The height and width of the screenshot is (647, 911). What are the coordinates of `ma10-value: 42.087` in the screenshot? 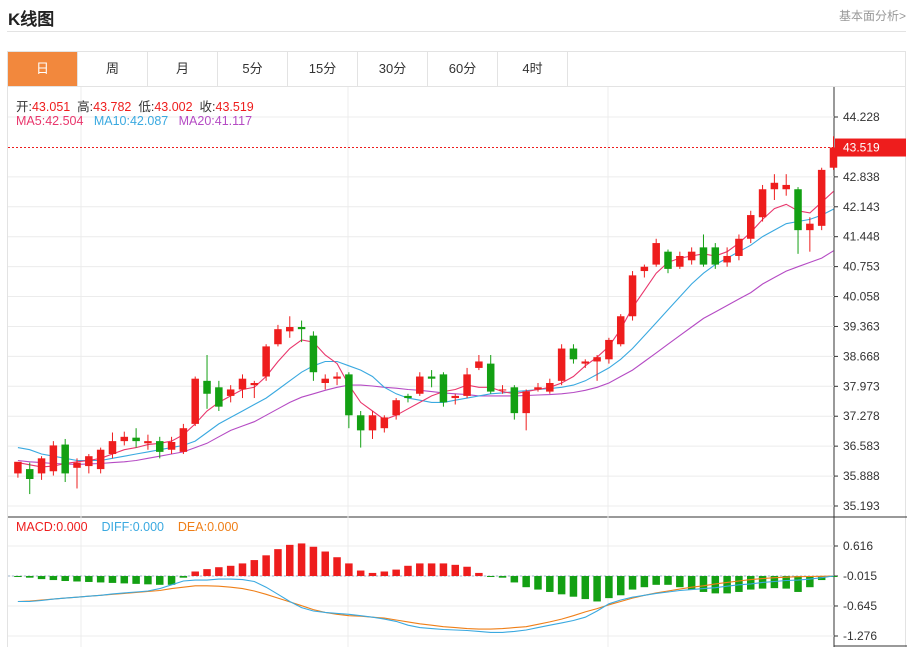 It's located at (149, 121).